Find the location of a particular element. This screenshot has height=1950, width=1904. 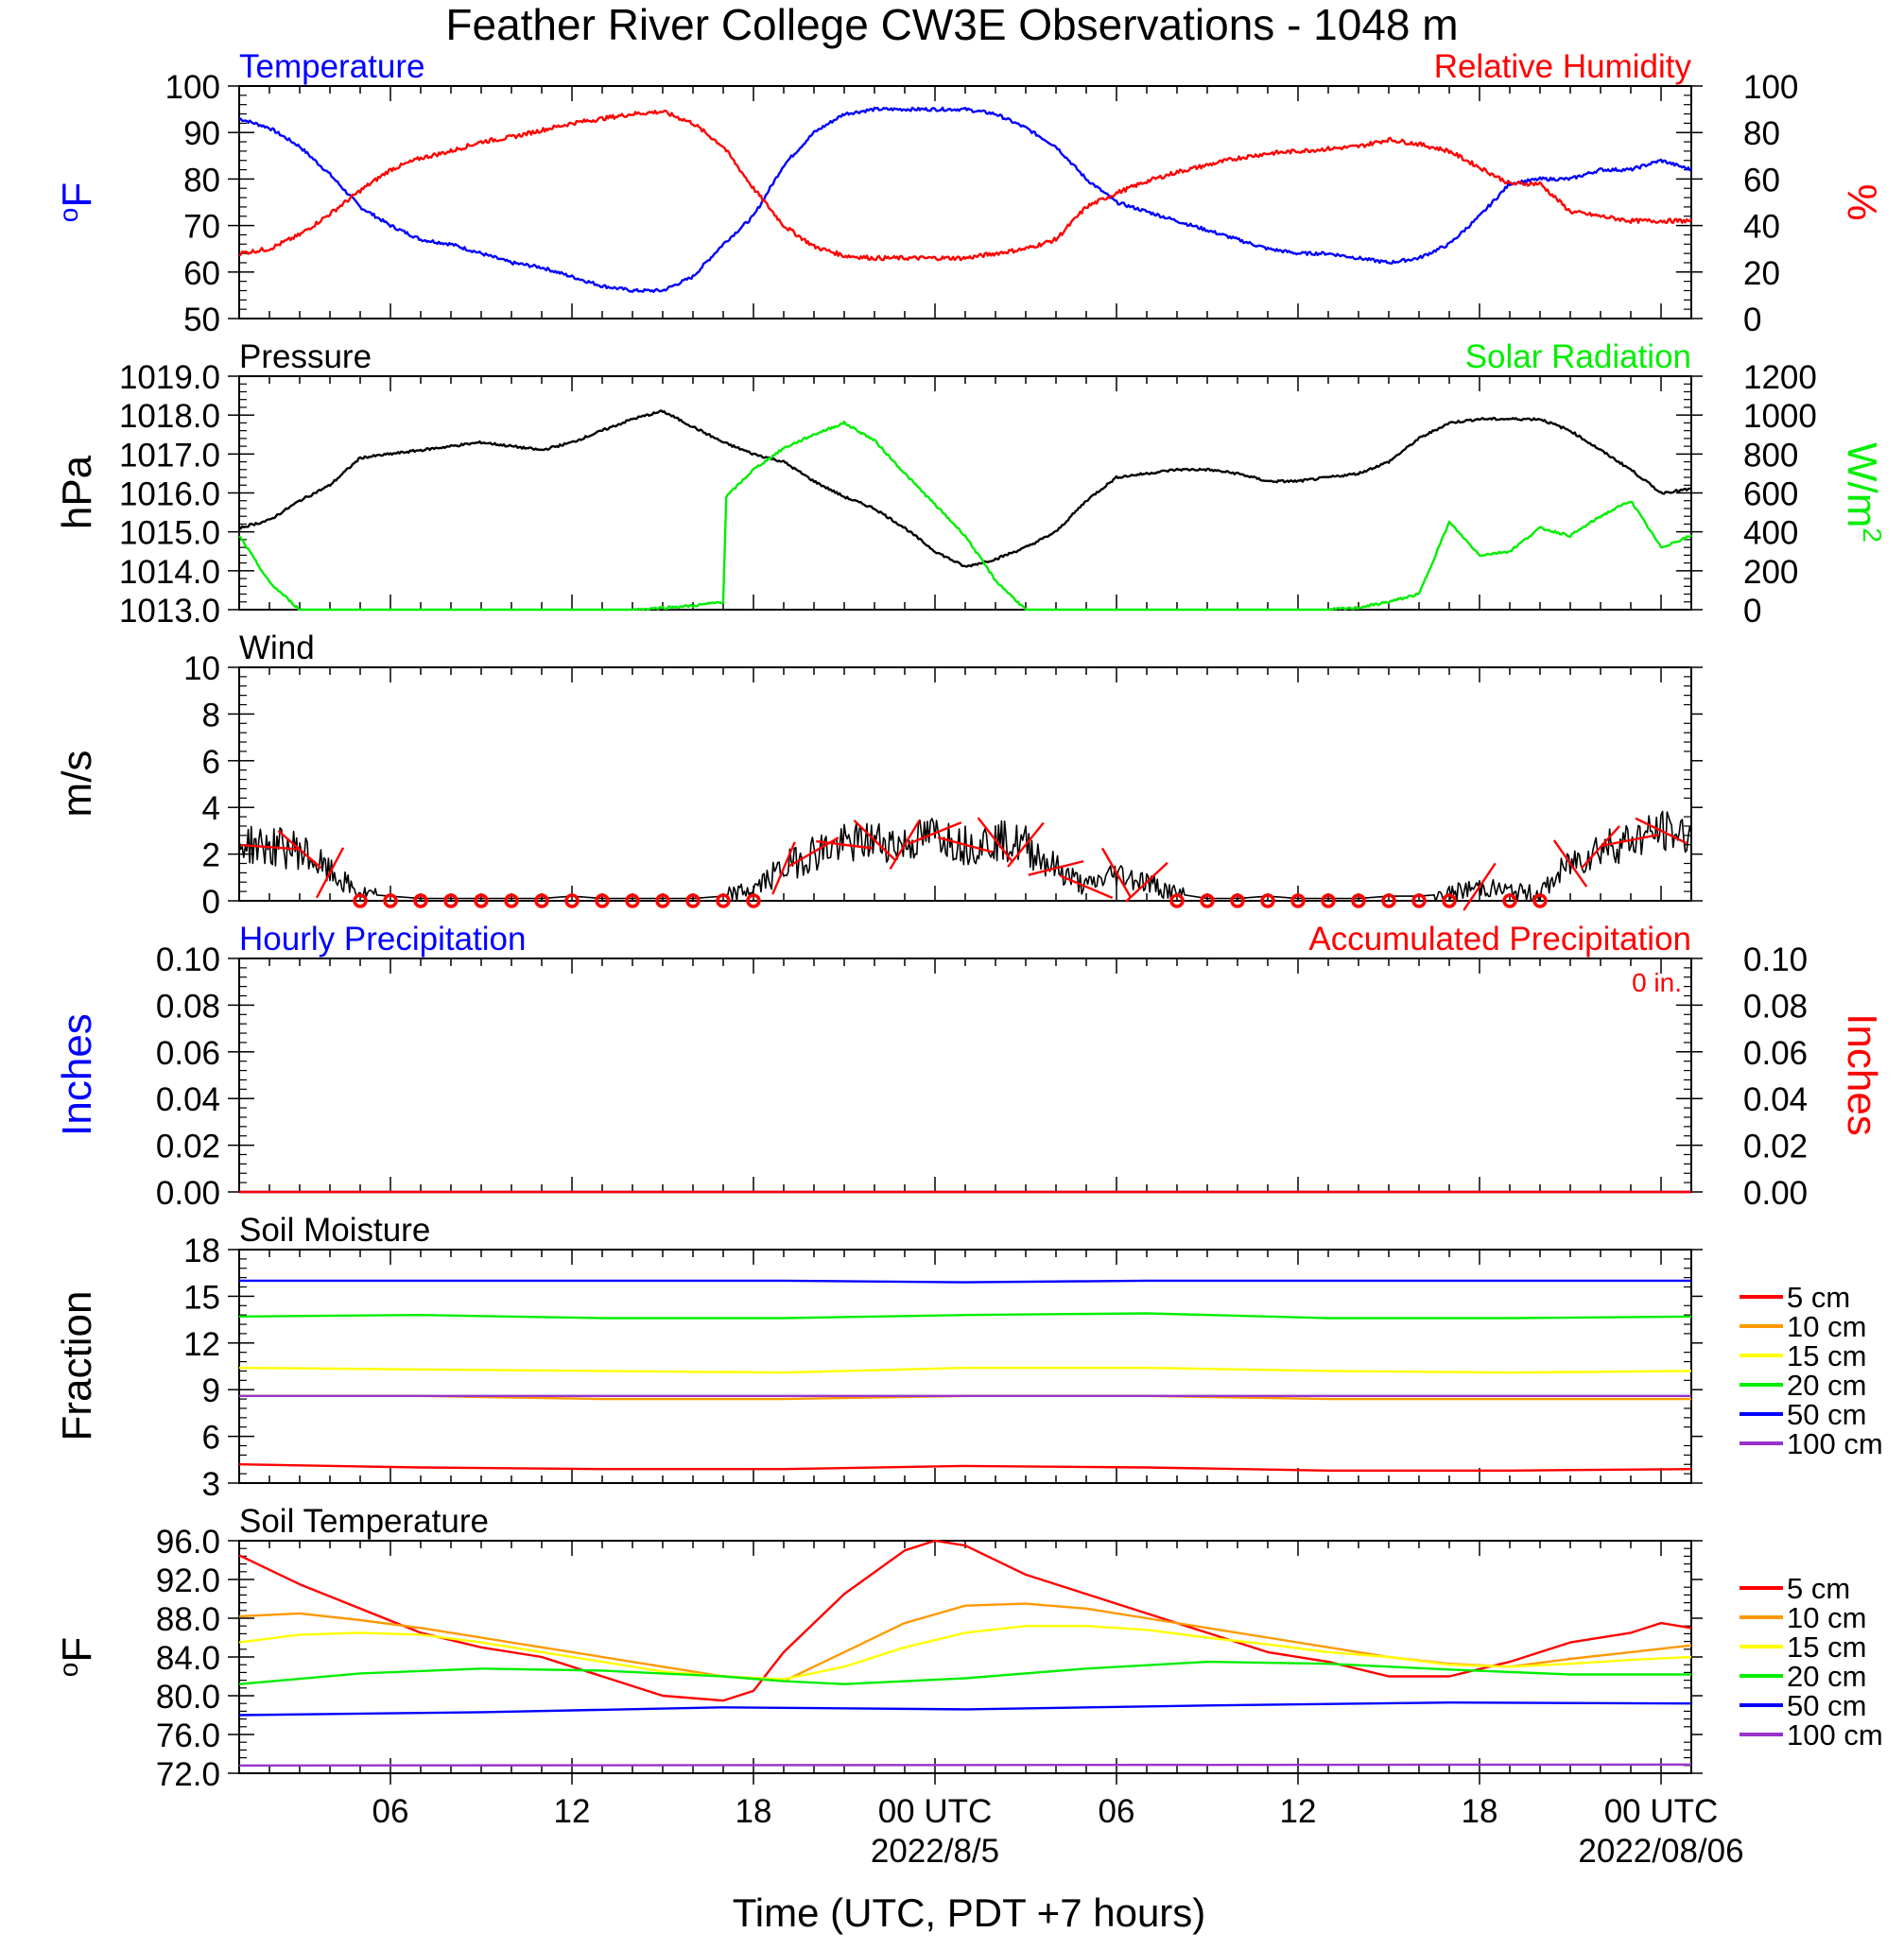

y-tick-label: 96.0 is located at coordinates (188, 1542).